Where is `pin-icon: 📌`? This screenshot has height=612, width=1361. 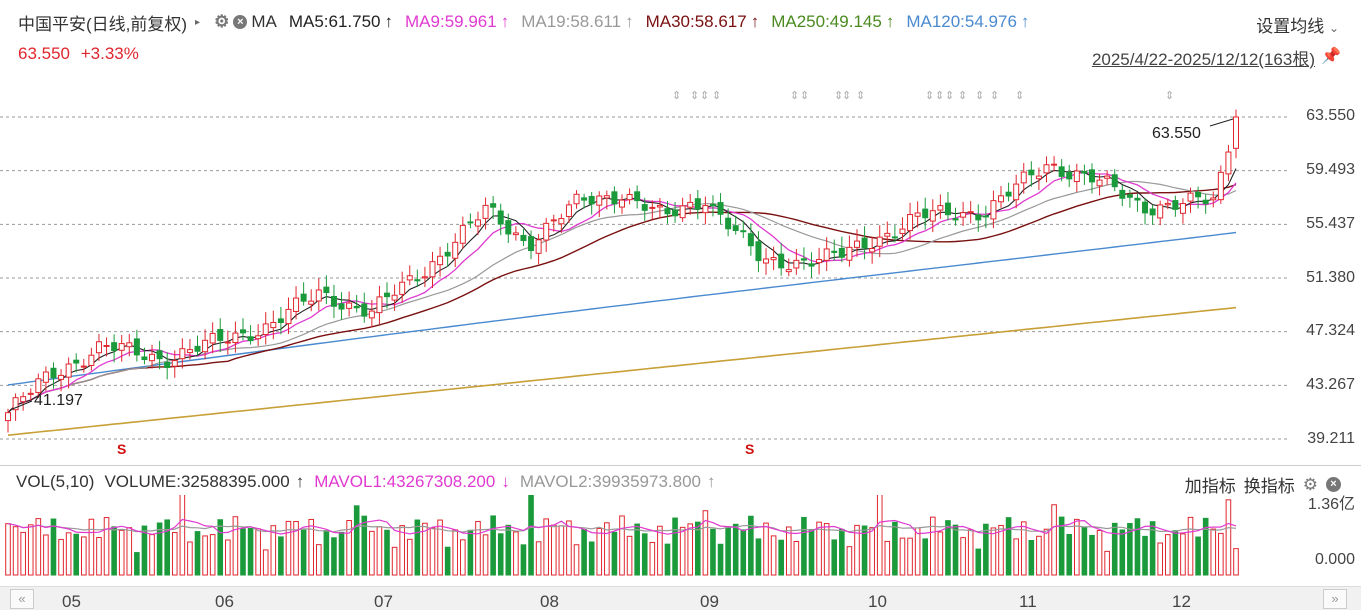
pin-icon: 📌 is located at coordinates (1331, 56).